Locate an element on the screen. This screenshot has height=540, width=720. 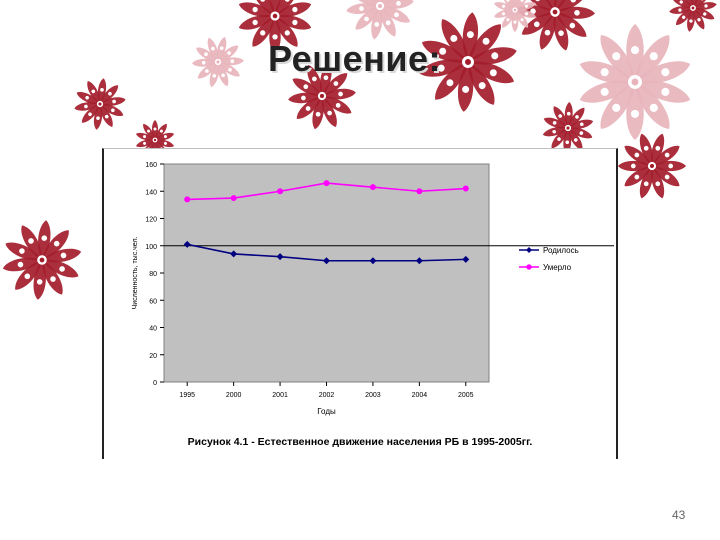
x-tick-label: 2002 is located at coordinates (327, 395).